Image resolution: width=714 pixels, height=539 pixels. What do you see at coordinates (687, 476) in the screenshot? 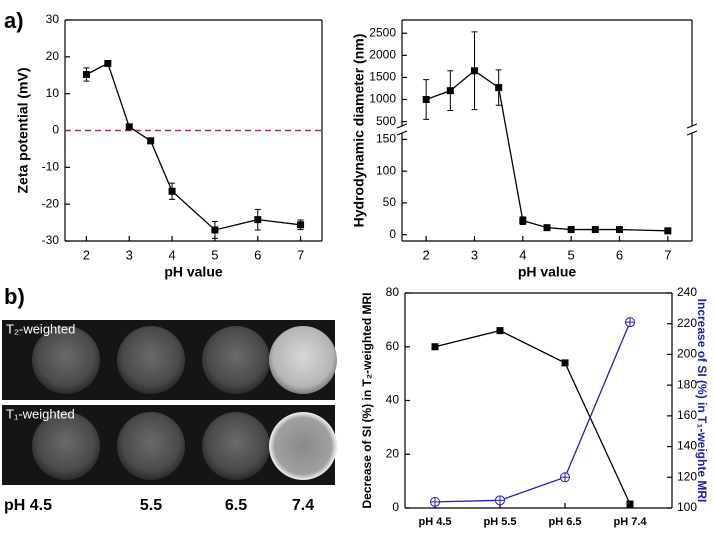
I see `y2-tick-label: 120` at bounding box center [687, 476].